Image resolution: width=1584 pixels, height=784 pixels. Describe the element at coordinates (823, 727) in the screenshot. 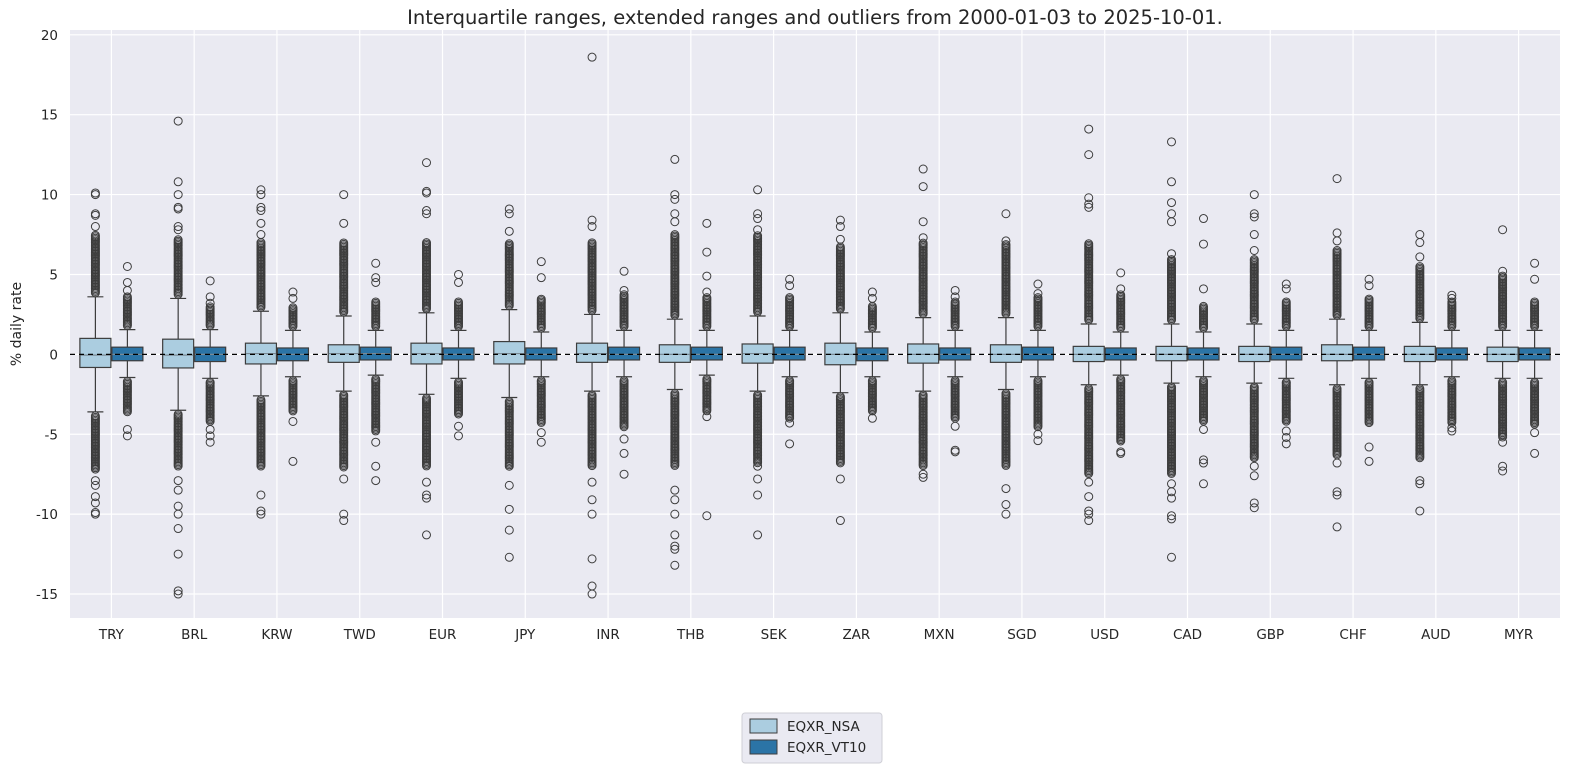

I see `legend-label-nsa: EQXR_NSA` at that location.